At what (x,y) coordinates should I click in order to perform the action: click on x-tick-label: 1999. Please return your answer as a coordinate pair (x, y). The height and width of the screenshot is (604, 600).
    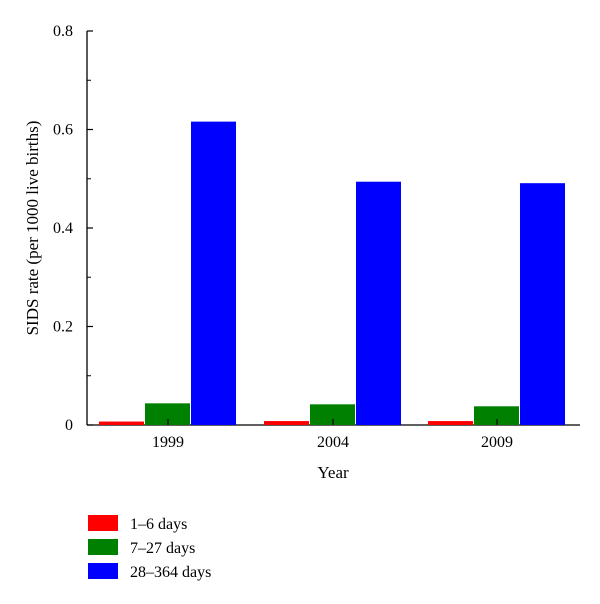
    Looking at the image, I should click on (168, 442).